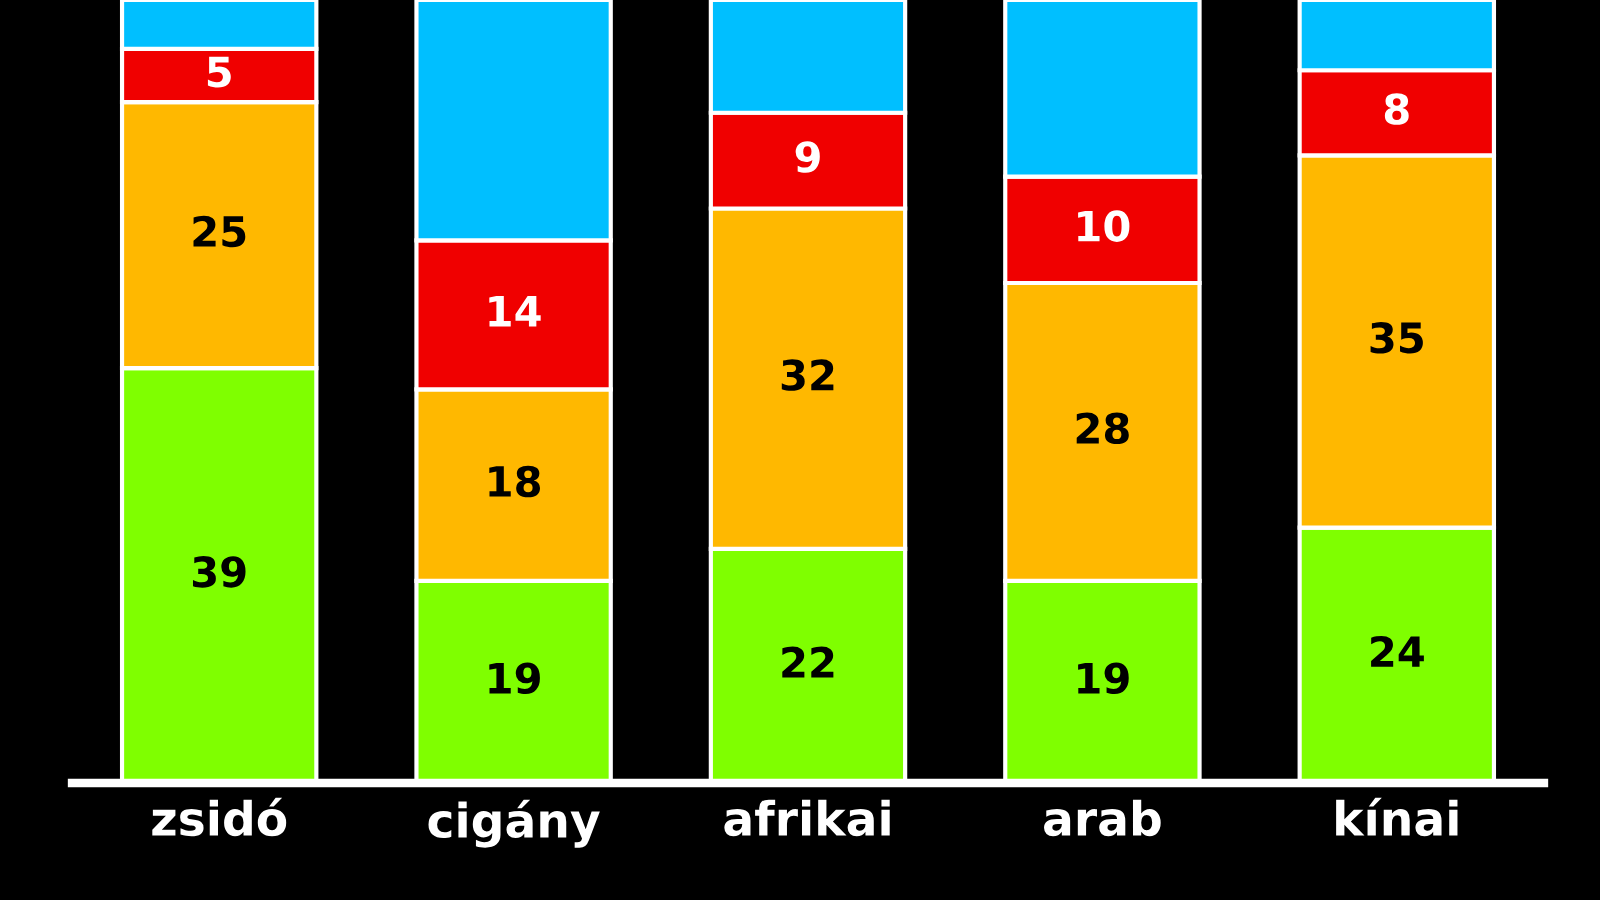 This screenshot has width=1600, height=900. Describe the element at coordinates (515, 481) in the screenshot. I see `data-label: 18` at that location.